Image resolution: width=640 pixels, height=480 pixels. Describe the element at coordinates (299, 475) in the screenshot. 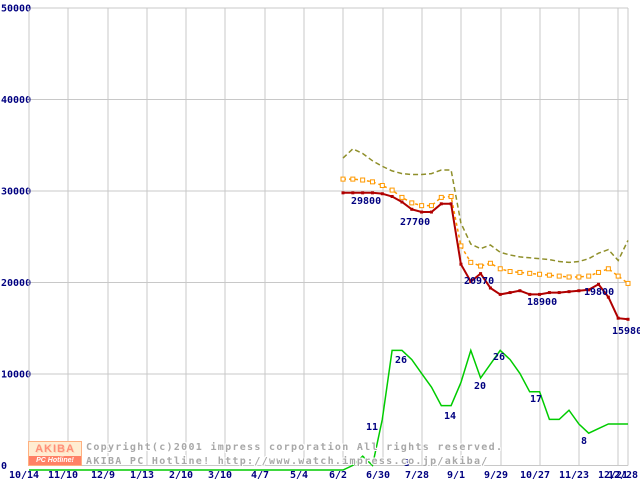

I see `x-axis-label: 5/4` at that location.